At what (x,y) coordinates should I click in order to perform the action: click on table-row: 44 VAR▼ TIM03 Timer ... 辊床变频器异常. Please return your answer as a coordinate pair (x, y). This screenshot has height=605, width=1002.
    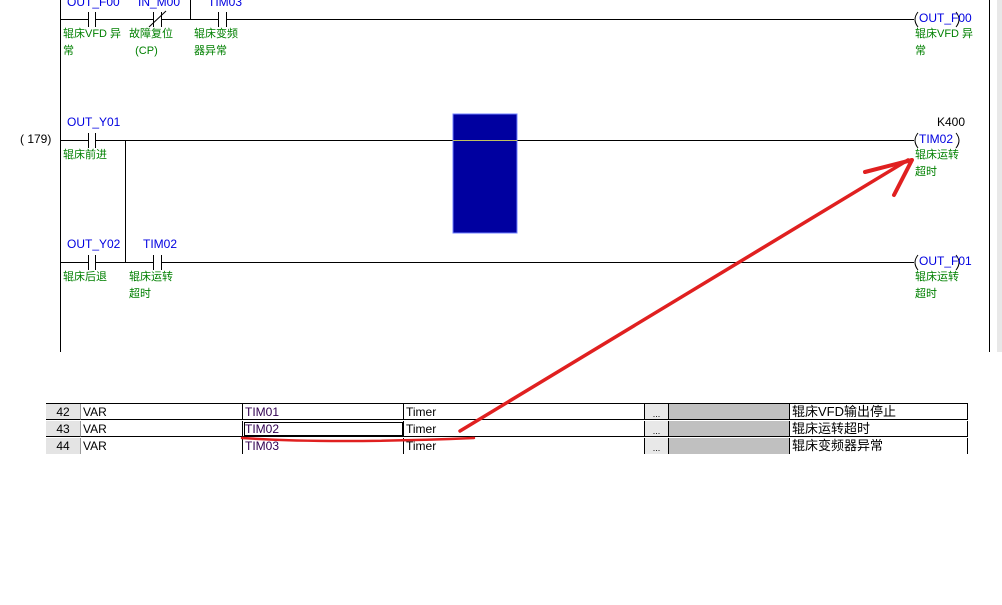
    Looking at the image, I should click on (507, 446).